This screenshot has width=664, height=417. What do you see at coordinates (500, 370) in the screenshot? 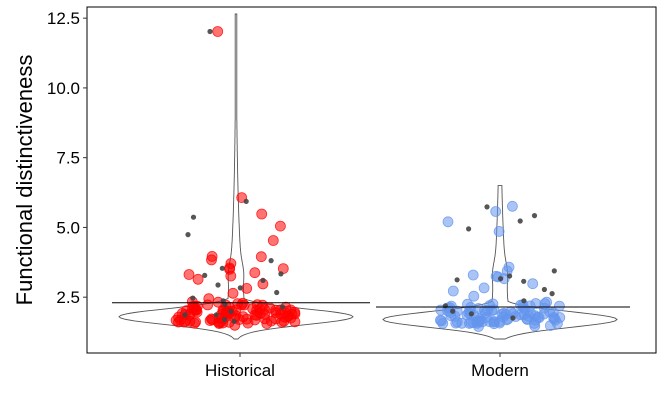
I see `x-tick-label: Modern` at bounding box center [500, 370].